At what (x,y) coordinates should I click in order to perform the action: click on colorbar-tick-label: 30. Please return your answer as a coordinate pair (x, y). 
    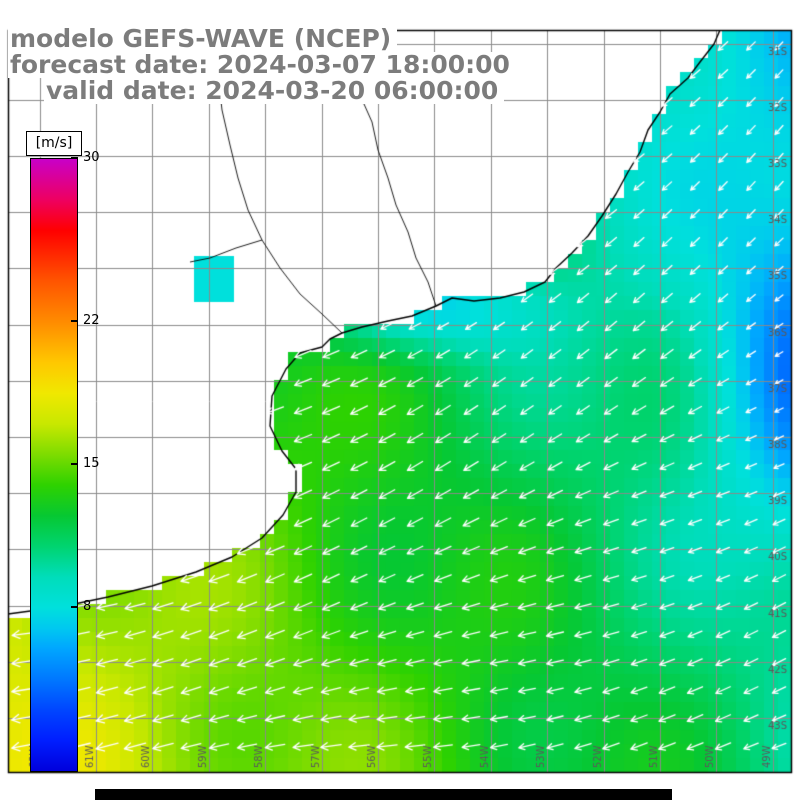
    Looking at the image, I should click on (91, 157).